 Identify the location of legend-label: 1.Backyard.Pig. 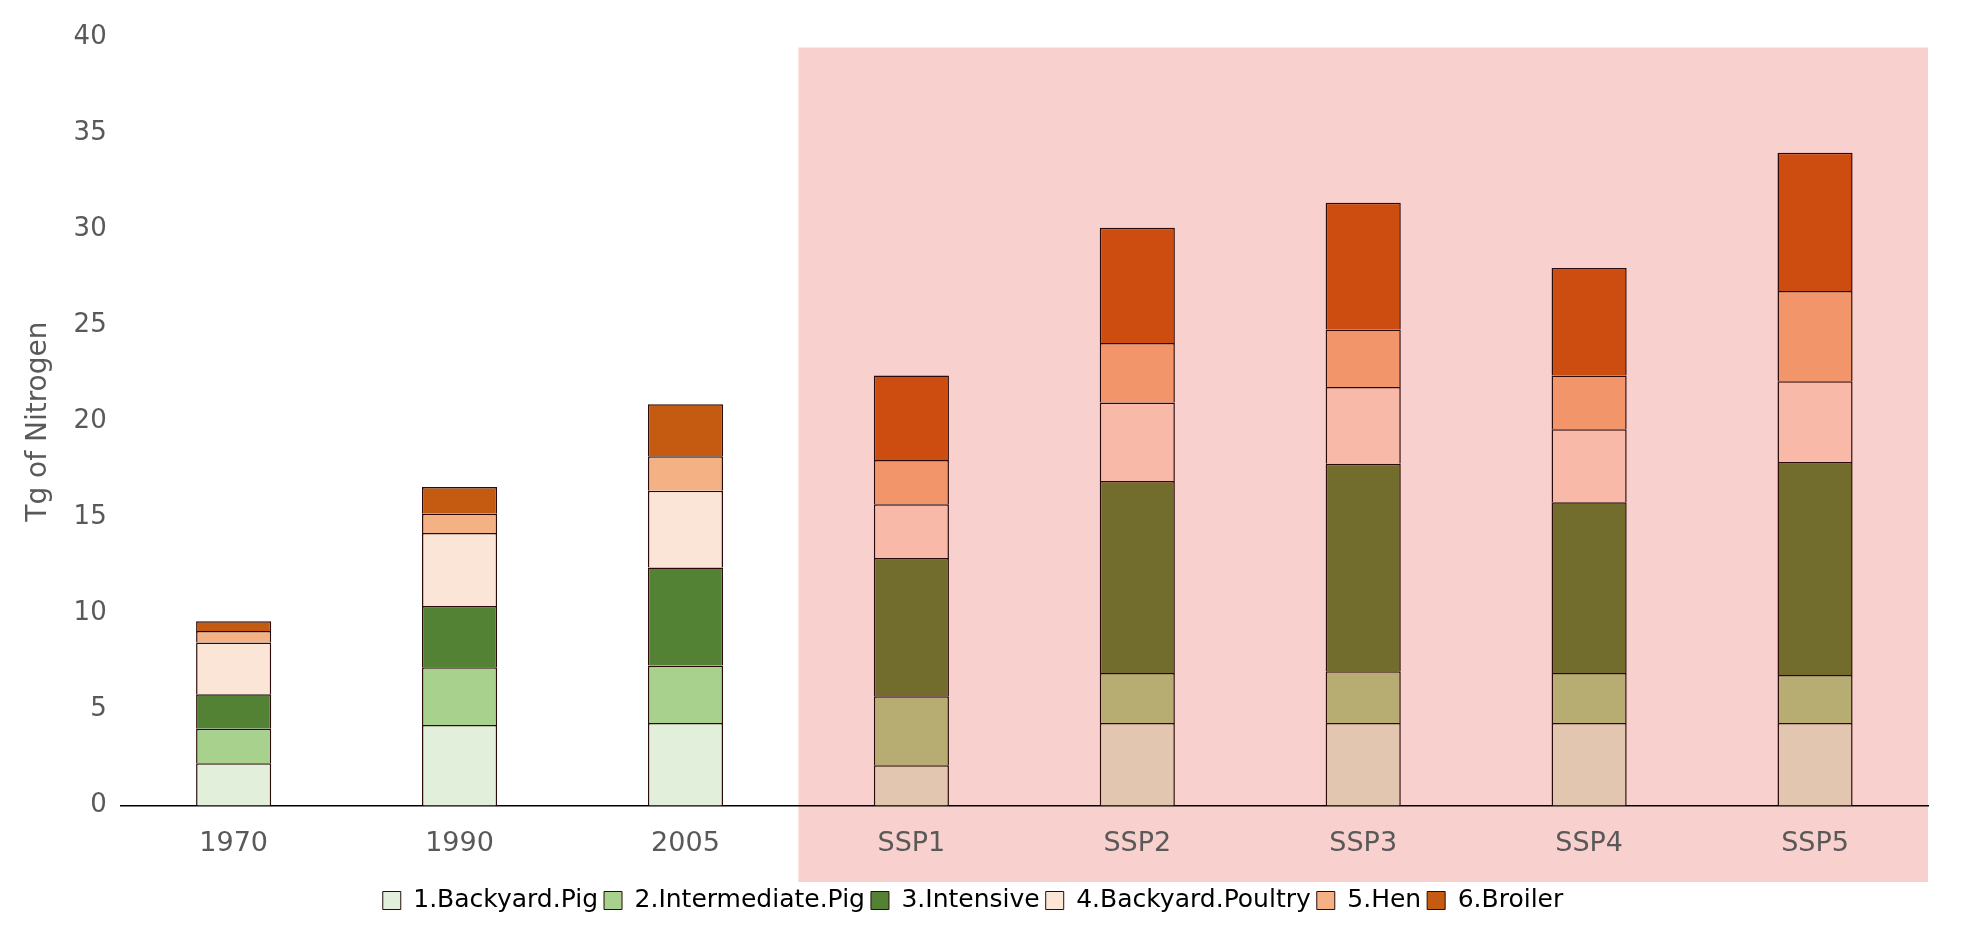
(506, 898).